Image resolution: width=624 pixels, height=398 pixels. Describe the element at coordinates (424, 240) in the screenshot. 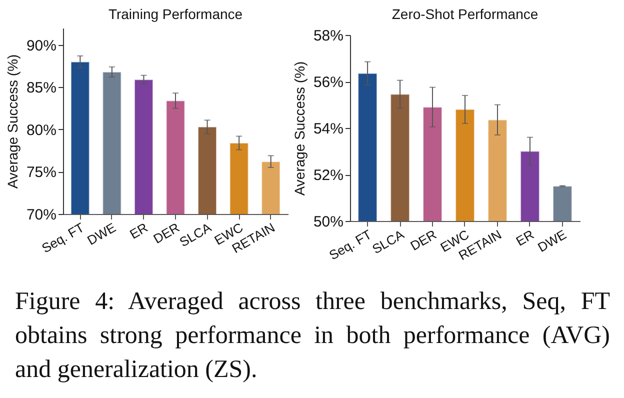

I see `x-tick-label: DER` at that location.